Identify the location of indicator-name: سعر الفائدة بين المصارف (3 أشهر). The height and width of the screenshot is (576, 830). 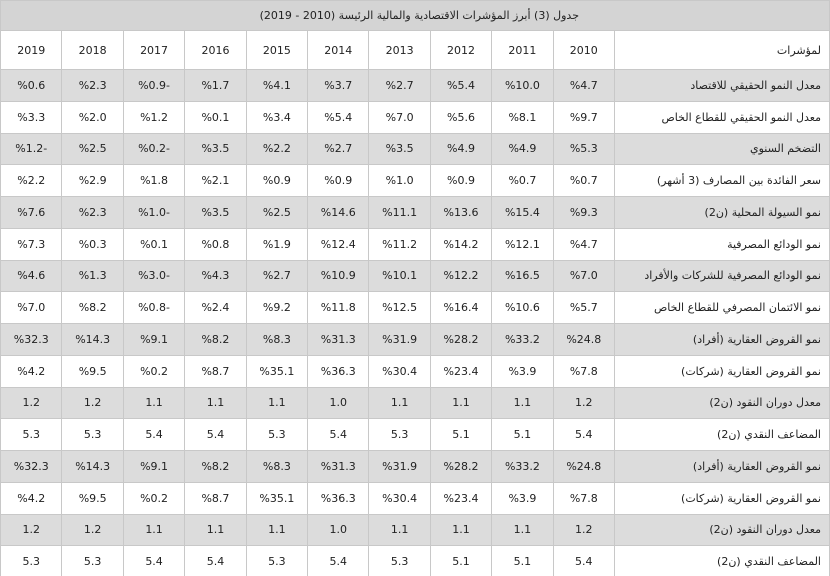
(722, 180).